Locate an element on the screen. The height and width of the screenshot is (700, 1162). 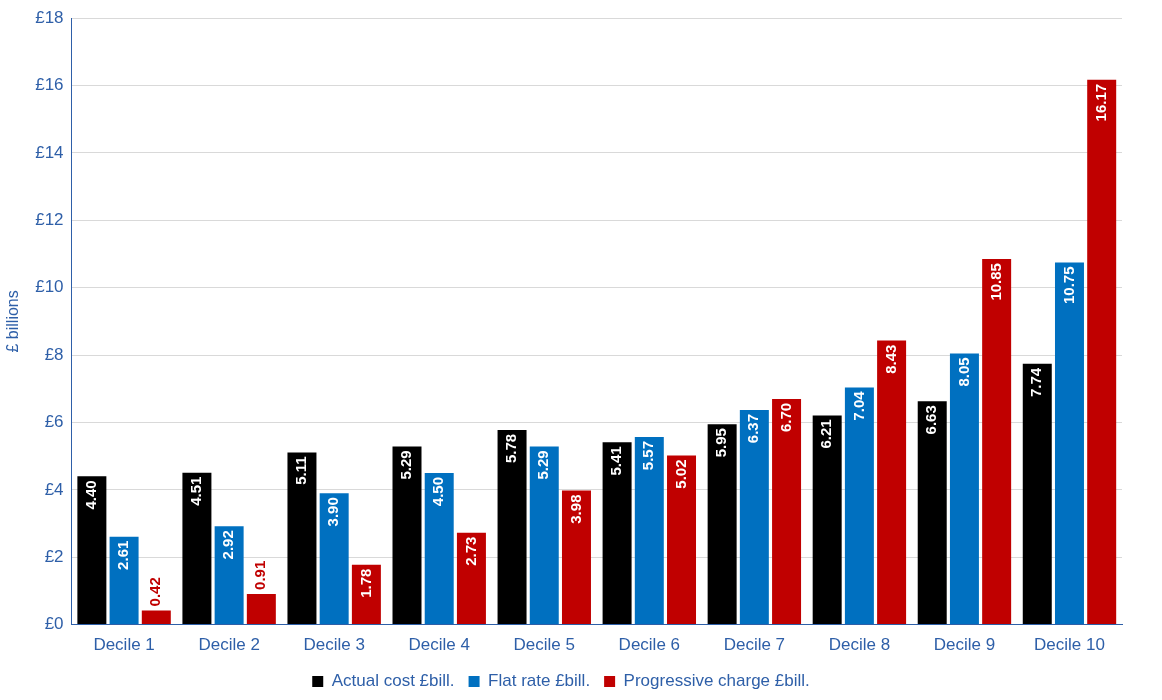
x-tick-label: Decile 2 is located at coordinates (229, 645).